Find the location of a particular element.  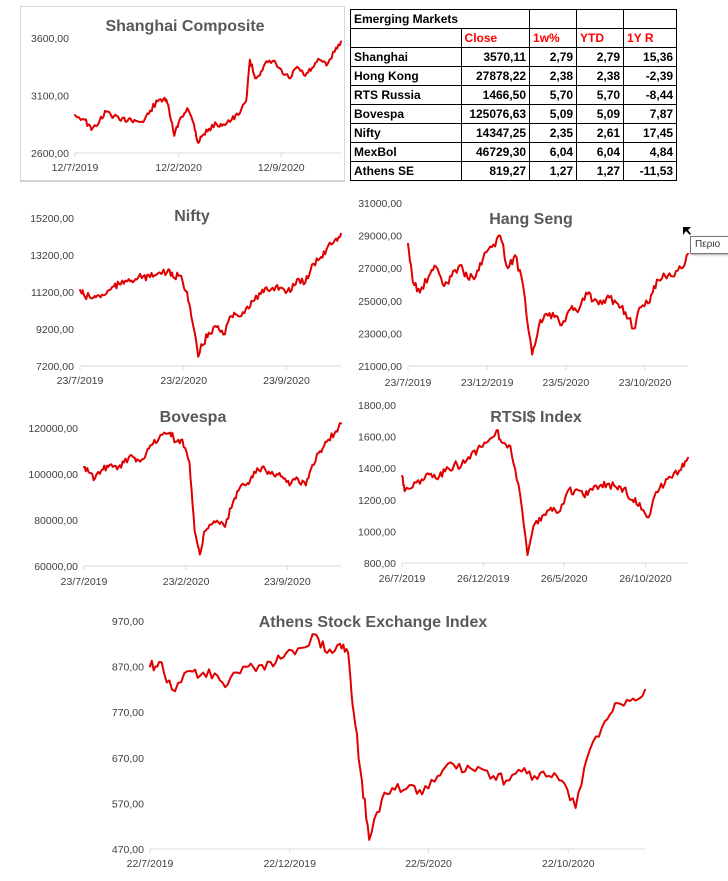

x-tick-label: 23/5/2020 is located at coordinates (565, 383).